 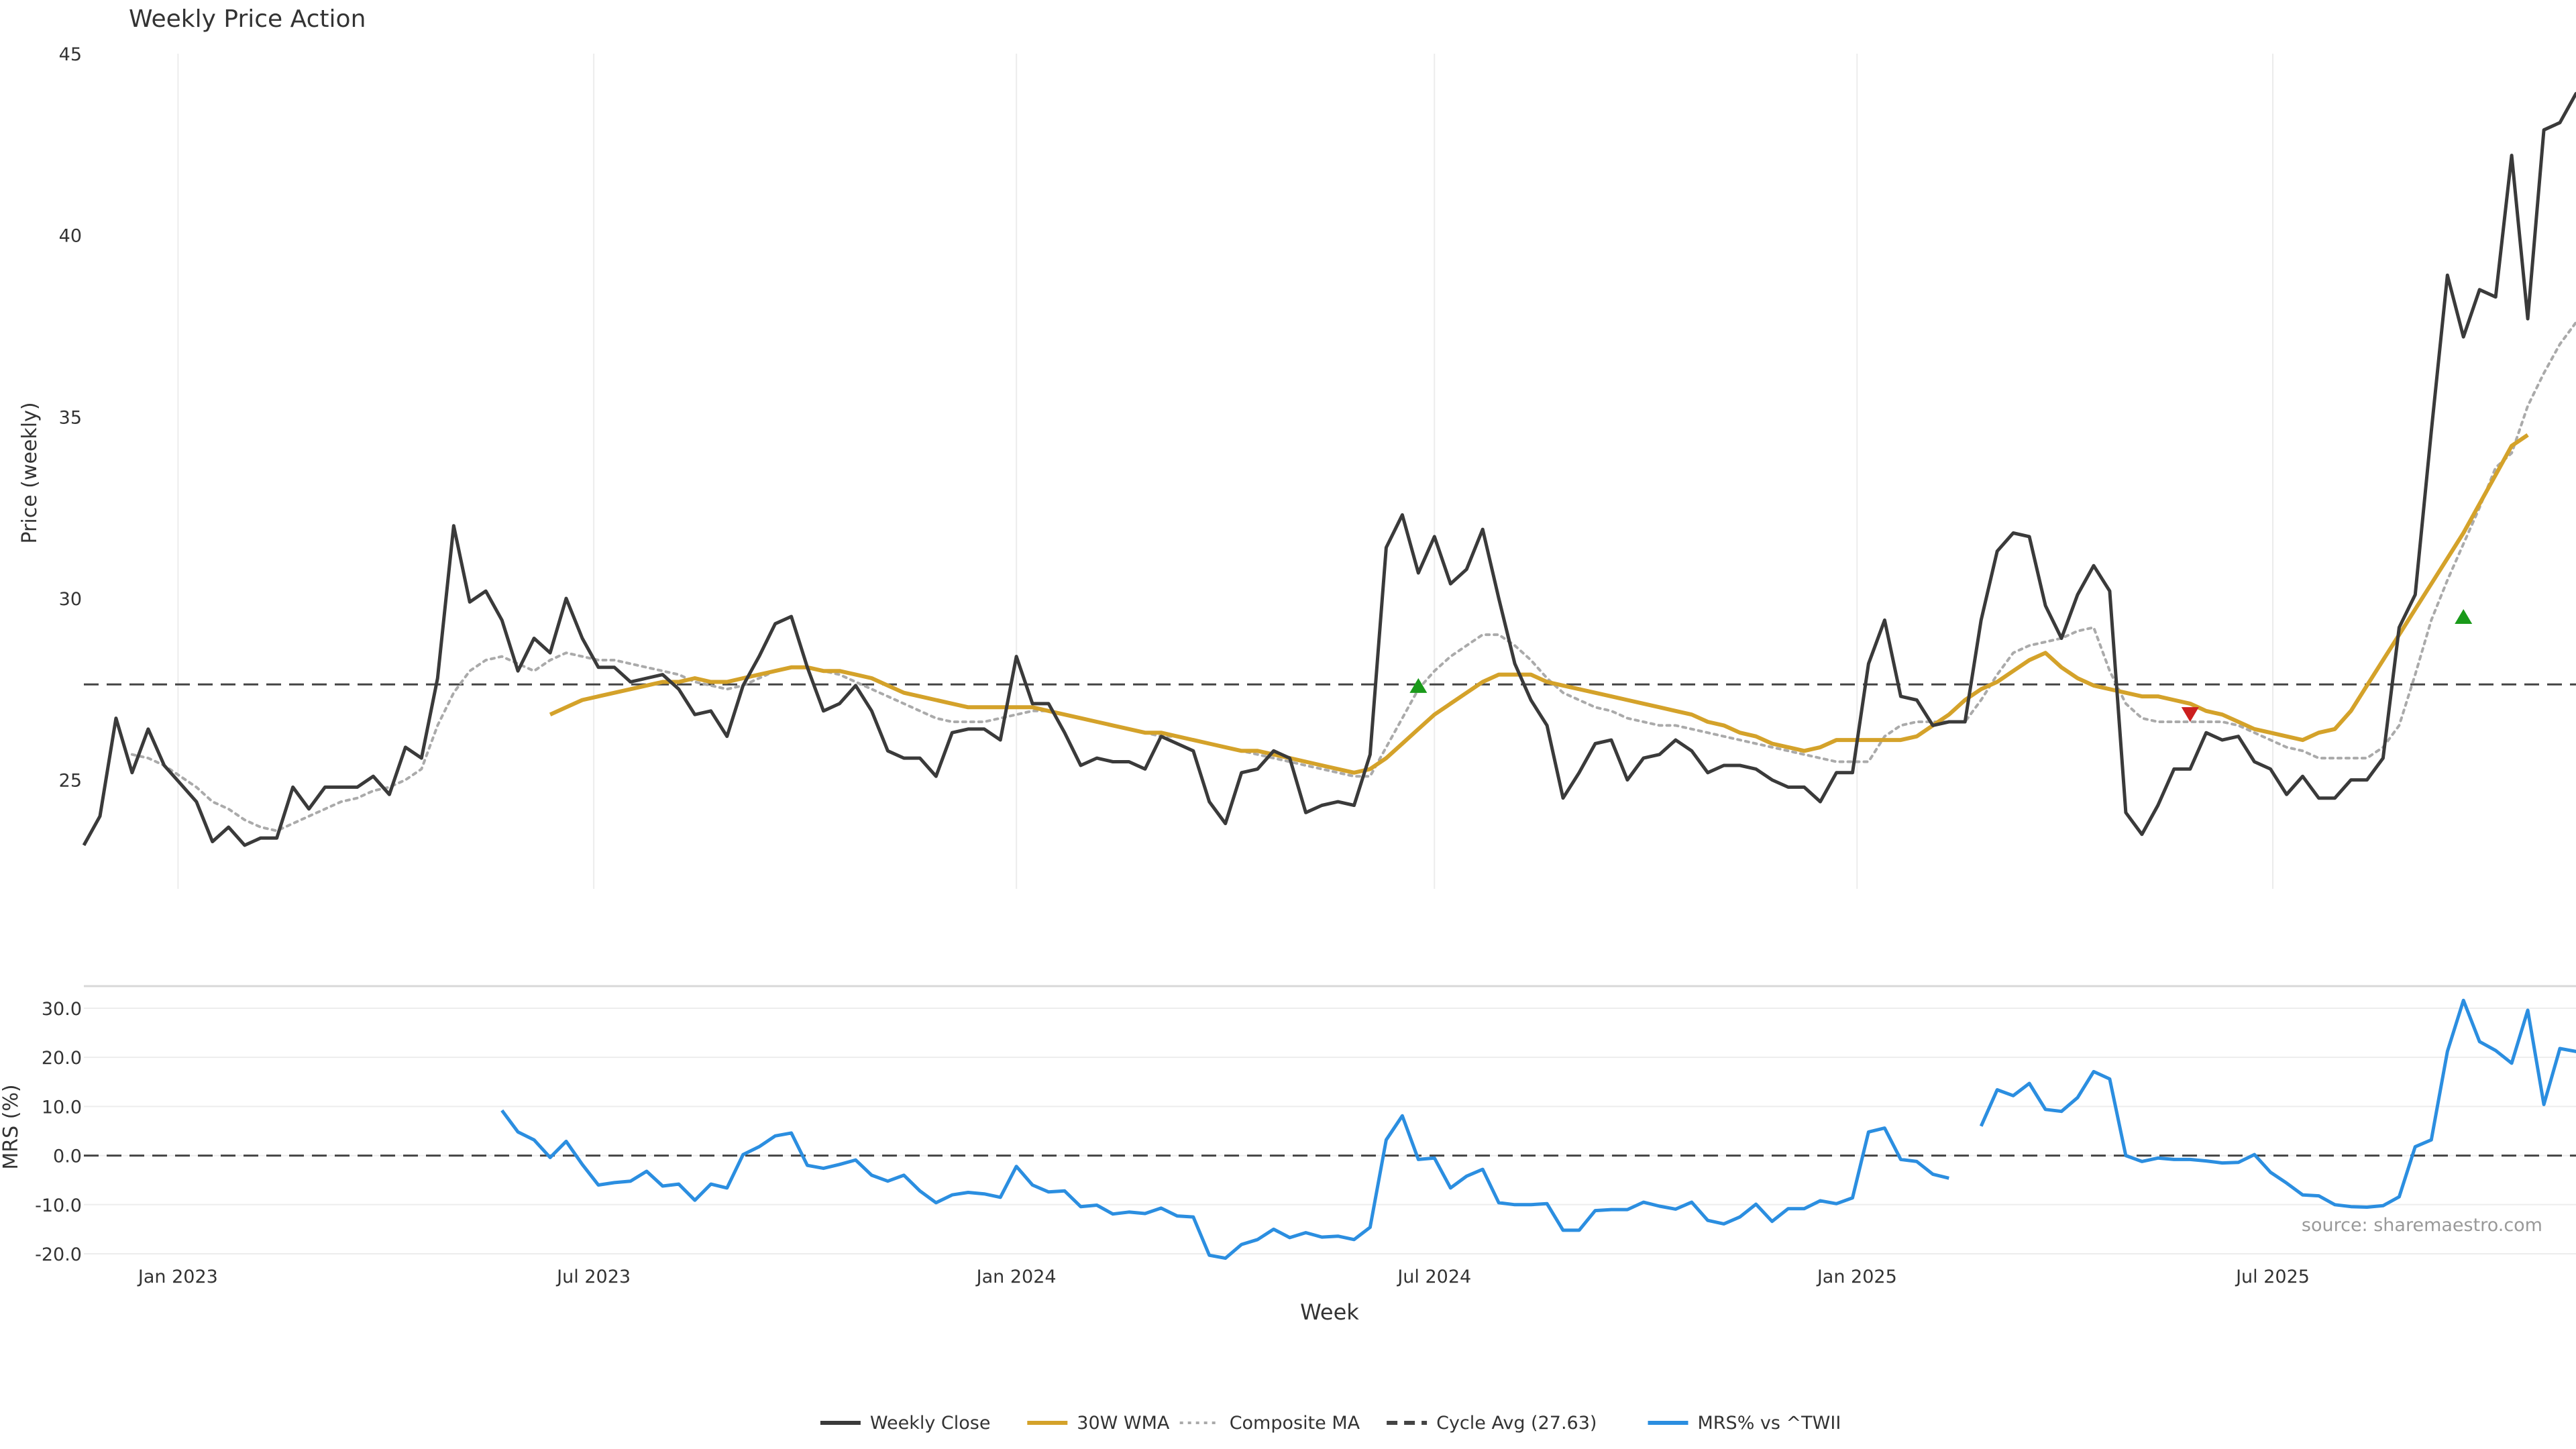 I want to click on price-y-axis-label: Price (weekly), so click(x=30, y=472).